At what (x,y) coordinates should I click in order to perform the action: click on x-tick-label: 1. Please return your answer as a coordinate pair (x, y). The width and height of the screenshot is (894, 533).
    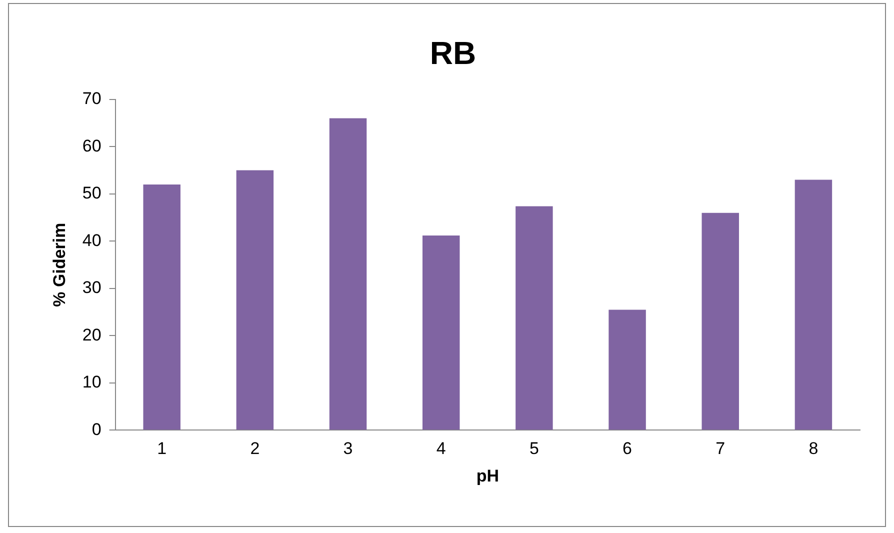
    Looking at the image, I should click on (162, 448).